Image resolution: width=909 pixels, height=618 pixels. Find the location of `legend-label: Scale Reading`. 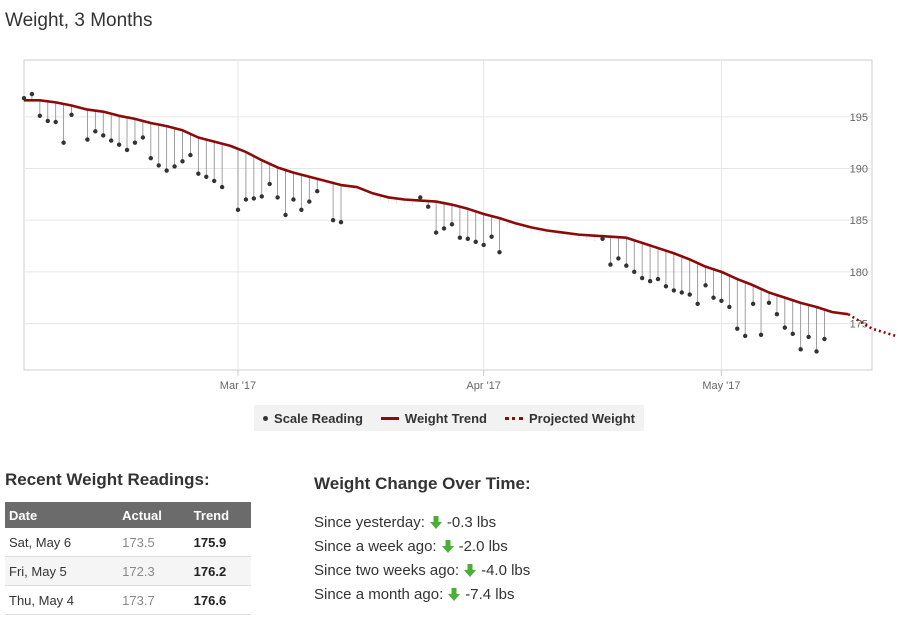

legend-label: Scale Reading is located at coordinates (318, 418).